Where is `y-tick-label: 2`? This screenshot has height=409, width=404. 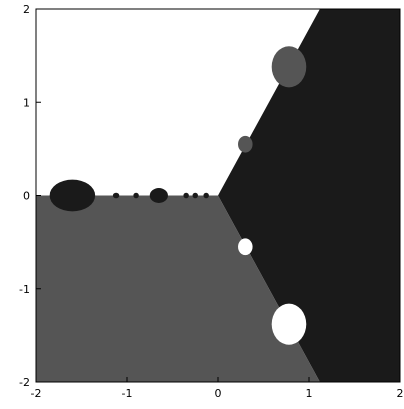 y-tick-label: 2 is located at coordinates (26, 9).